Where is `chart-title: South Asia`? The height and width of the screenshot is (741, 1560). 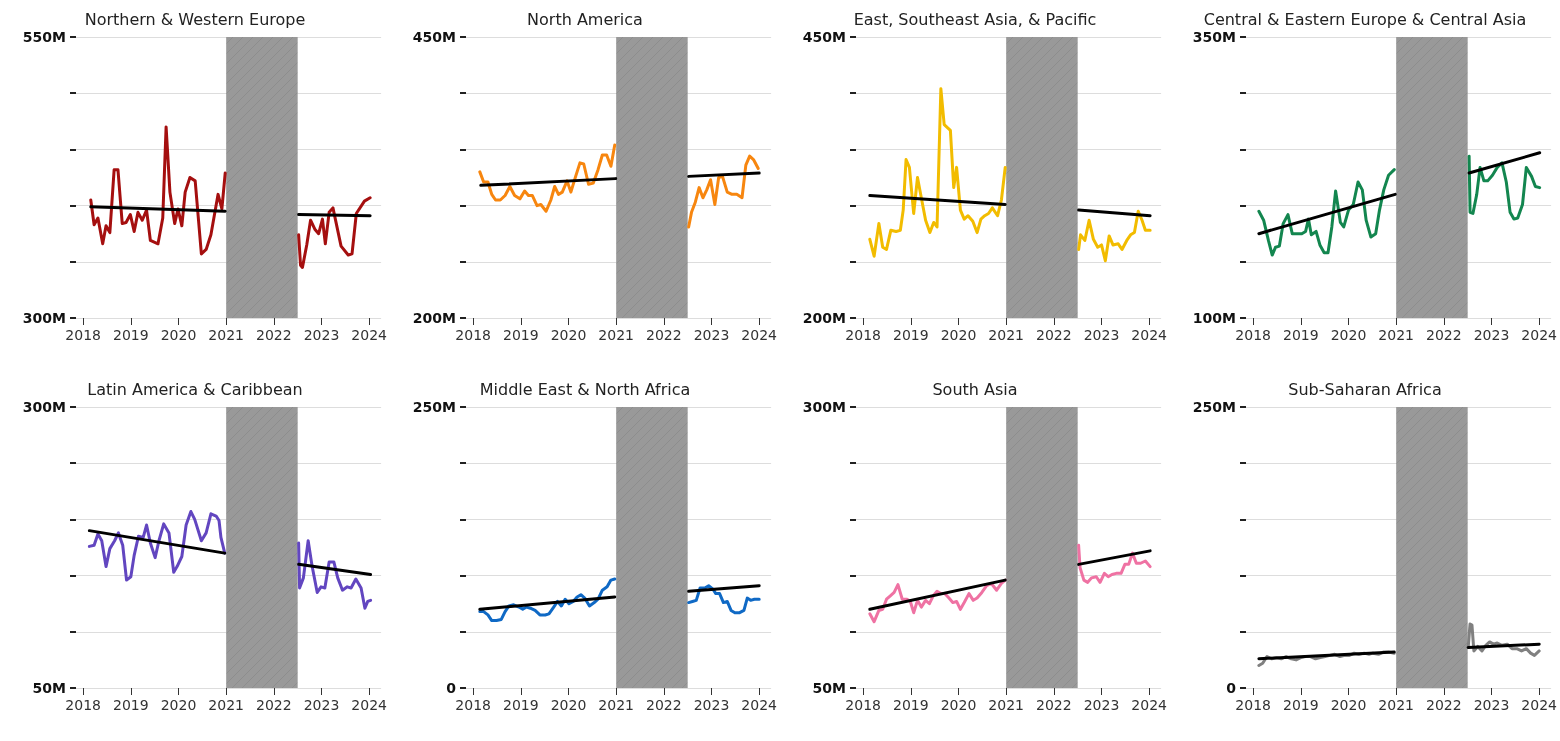
chart-title: South Asia is located at coordinates (975, 389).